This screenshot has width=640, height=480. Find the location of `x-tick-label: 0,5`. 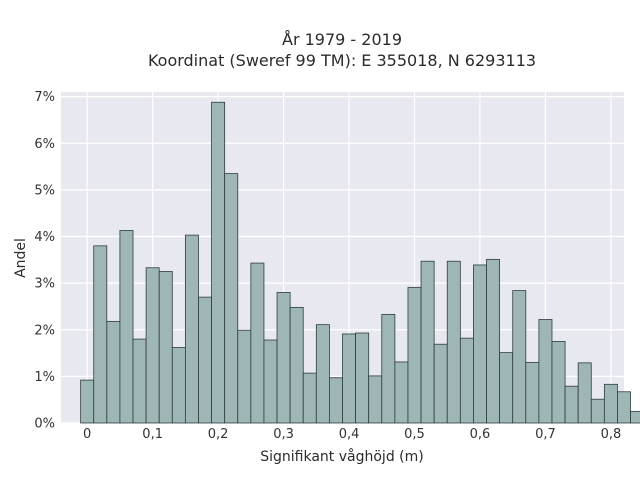

x-tick-label: 0,5 is located at coordinates (414, 434).